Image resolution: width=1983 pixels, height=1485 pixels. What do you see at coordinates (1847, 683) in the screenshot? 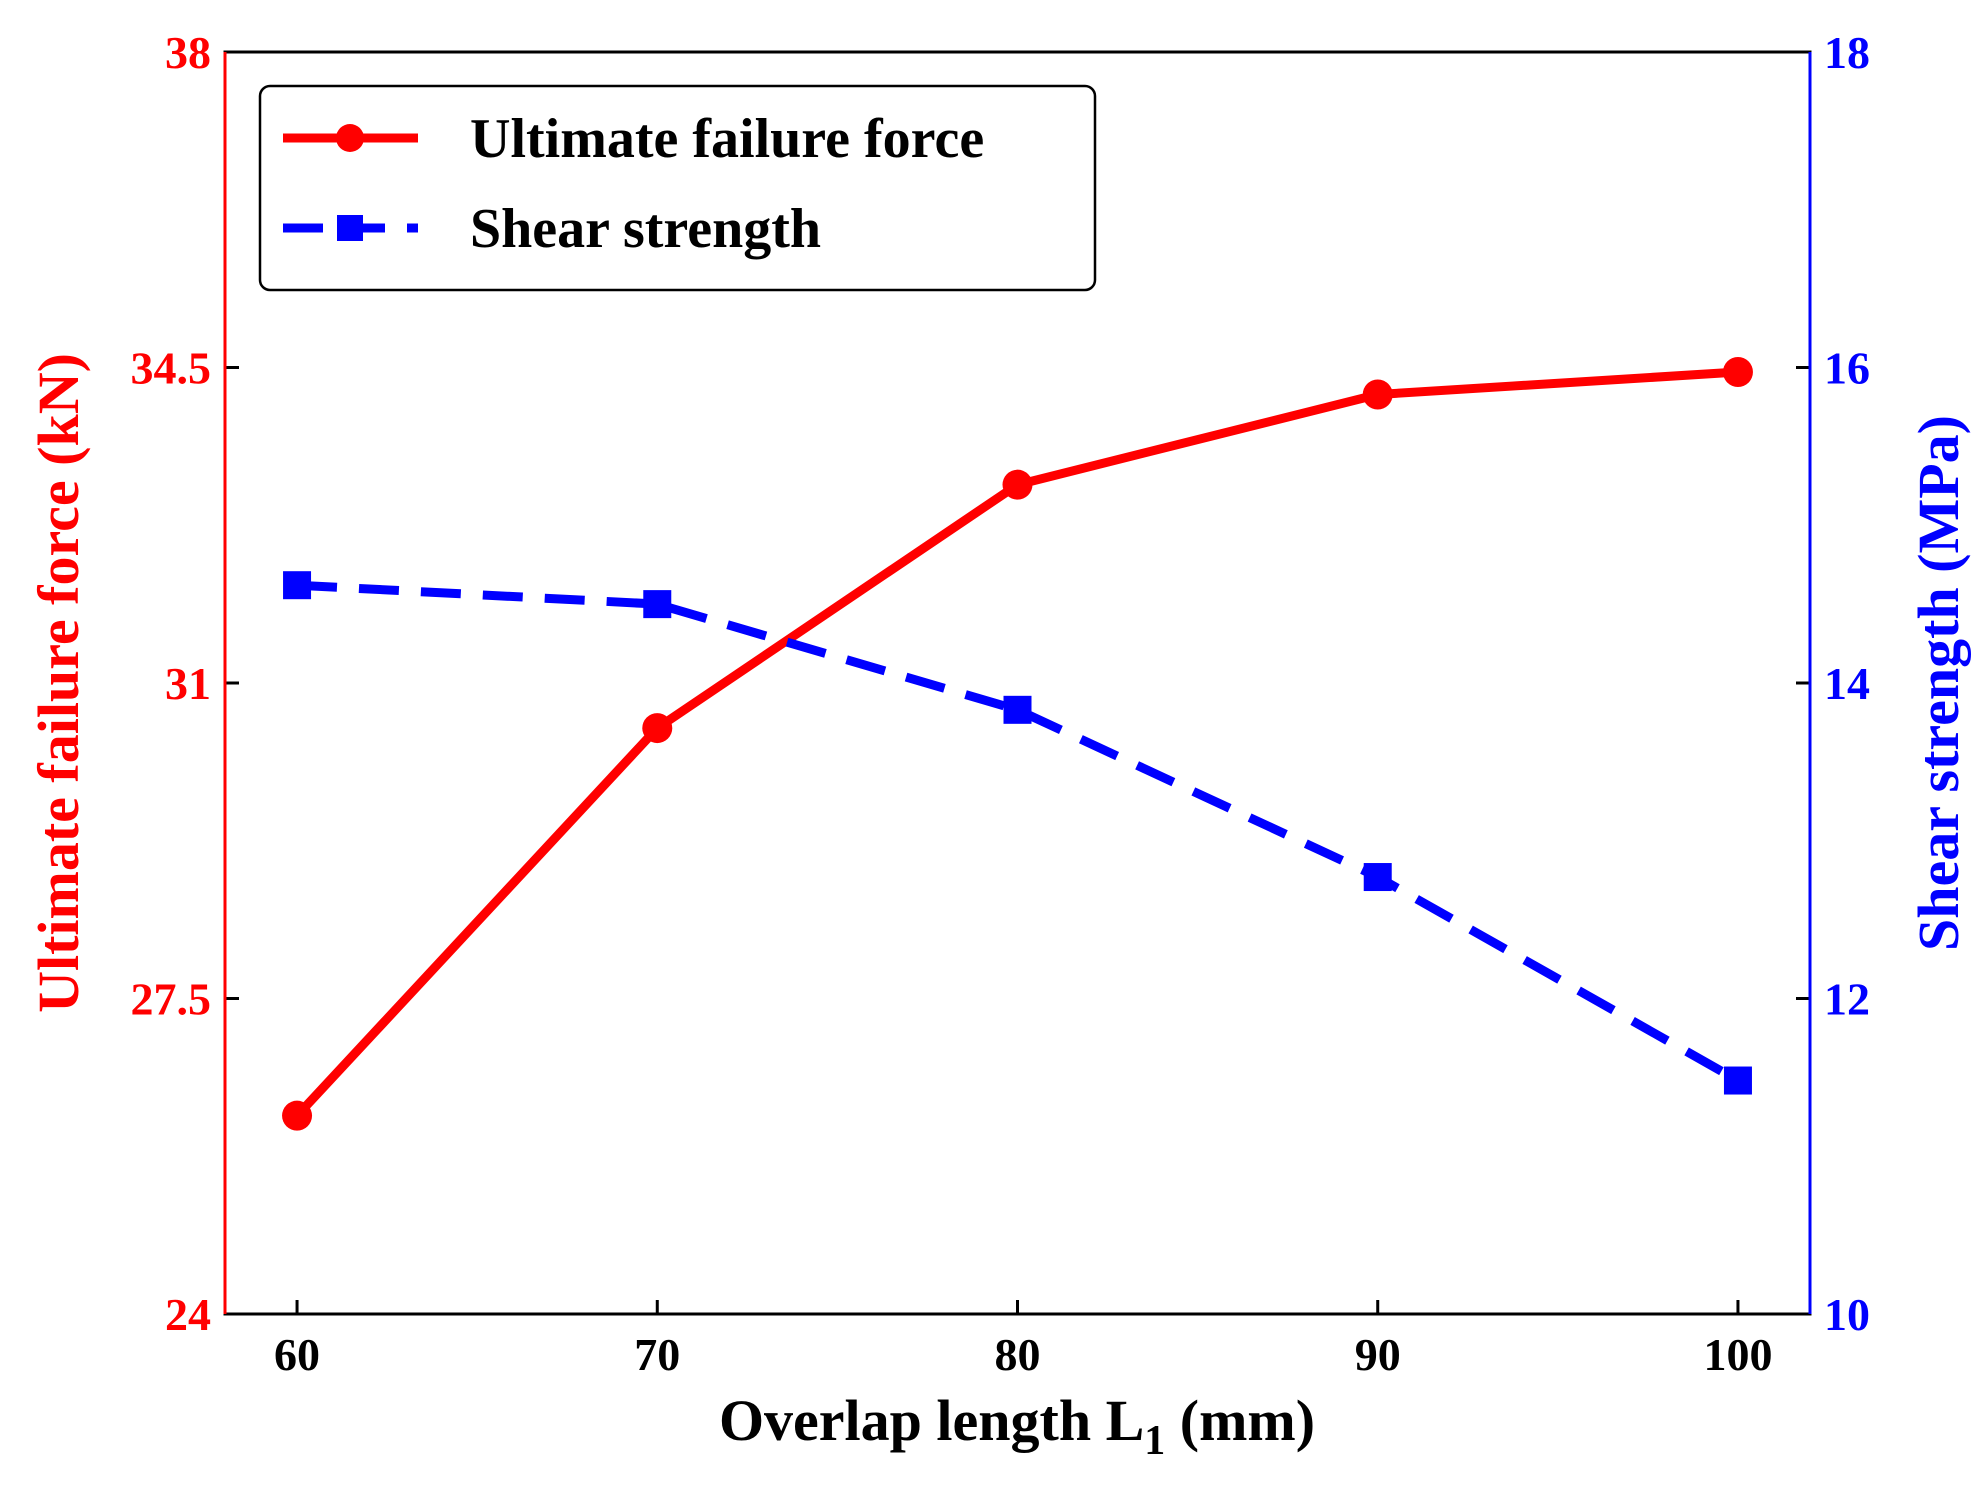
I see `y-right-tick-label-14: 14` at bounding box center [1847, 683].